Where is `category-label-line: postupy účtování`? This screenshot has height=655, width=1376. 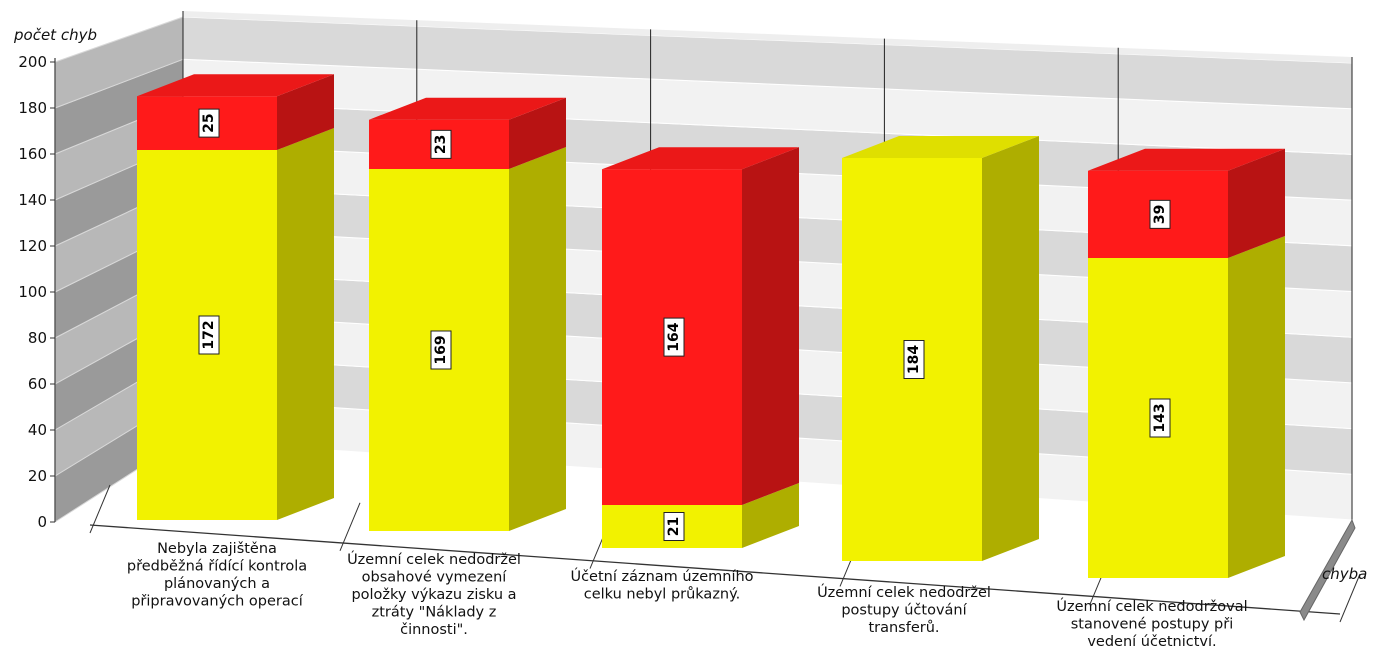 category-label-line: postupy účtování is located at coordinates (904, 611).